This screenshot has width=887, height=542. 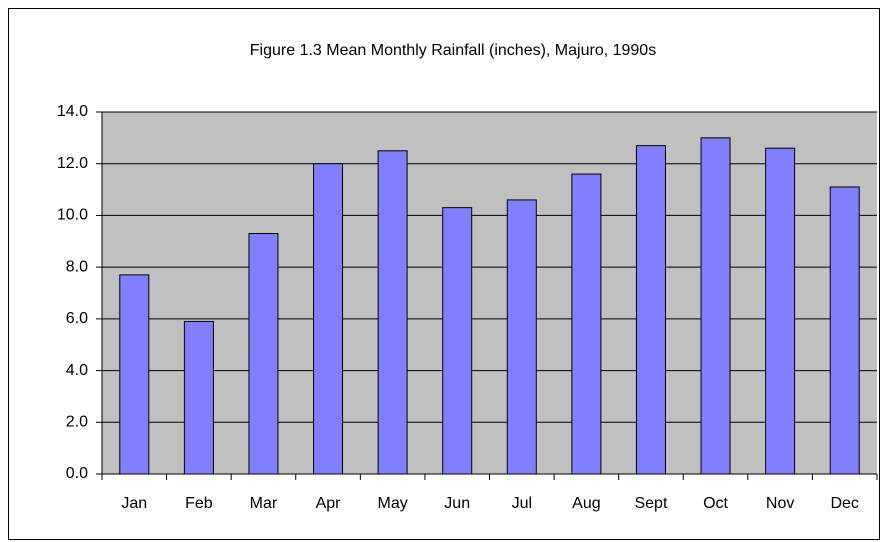 What do you see at coordinates (72, 215) in the screenshot?
I see `y-tick-label: 10.0` at bounding box center [72, 215].